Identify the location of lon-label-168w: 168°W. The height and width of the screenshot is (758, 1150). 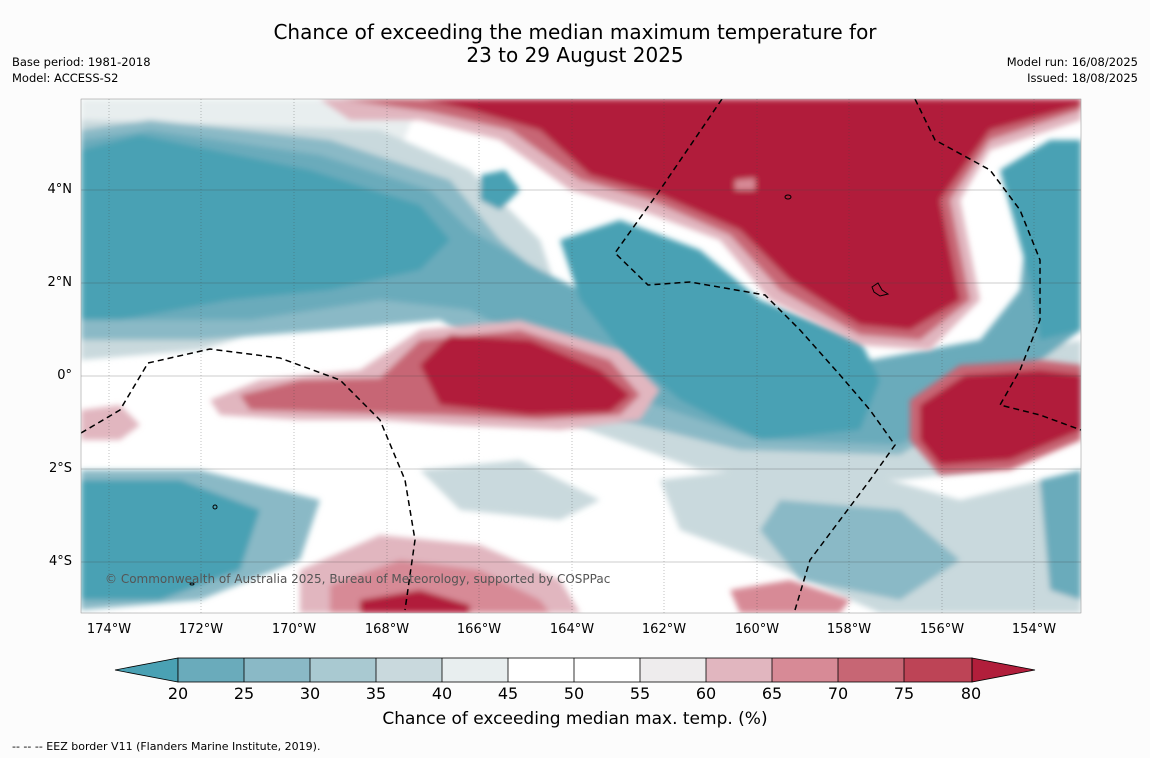
(387, 629).